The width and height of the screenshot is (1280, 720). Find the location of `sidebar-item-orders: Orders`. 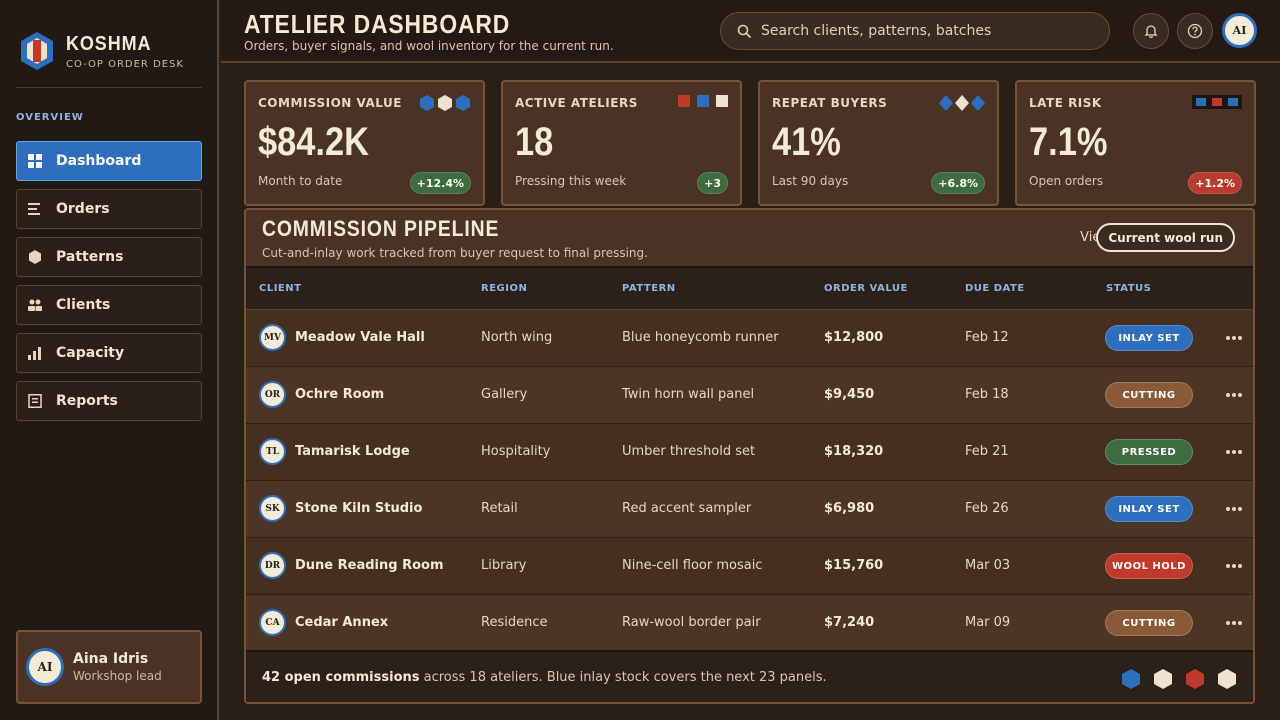

sidebar-item-orders: Orders is located at coordinates (109, 209).